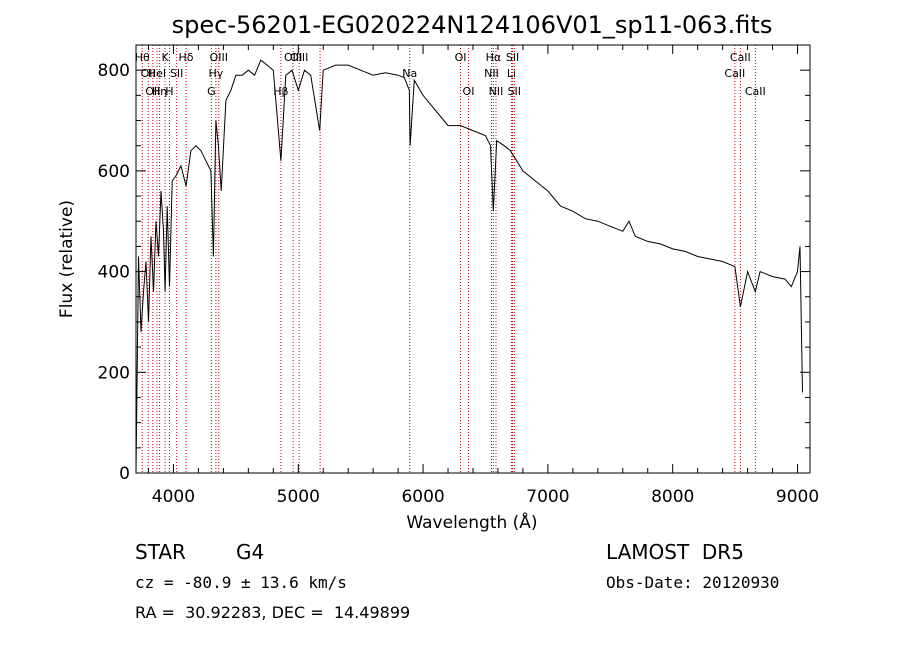 This screenshot has width=900, height=649. What do you see at coordinates (494, 57) in the screenshot?
I see `line-label: Hα` at bounding box center [494, 57].